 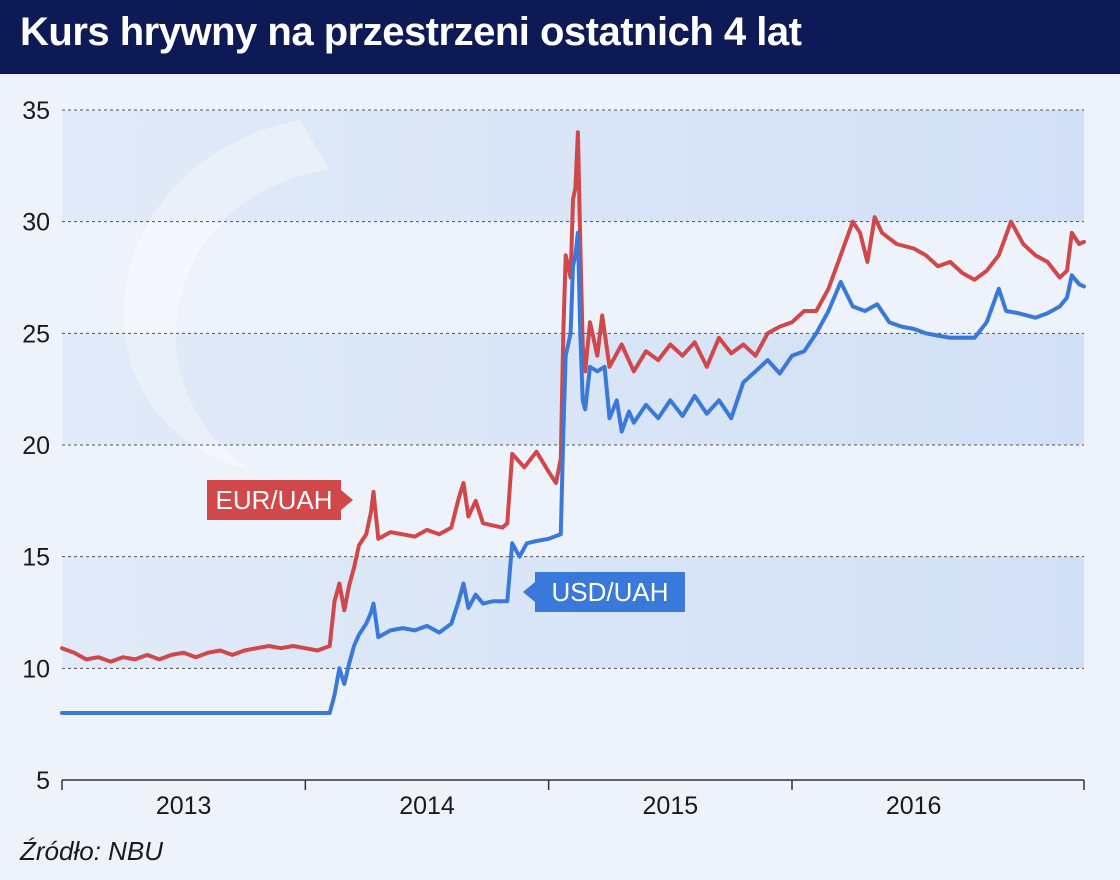 What do you see at coordinates (36, 111) in the screenshot?
I see `y-tick-label: 35` at bounding box center [36, 111].